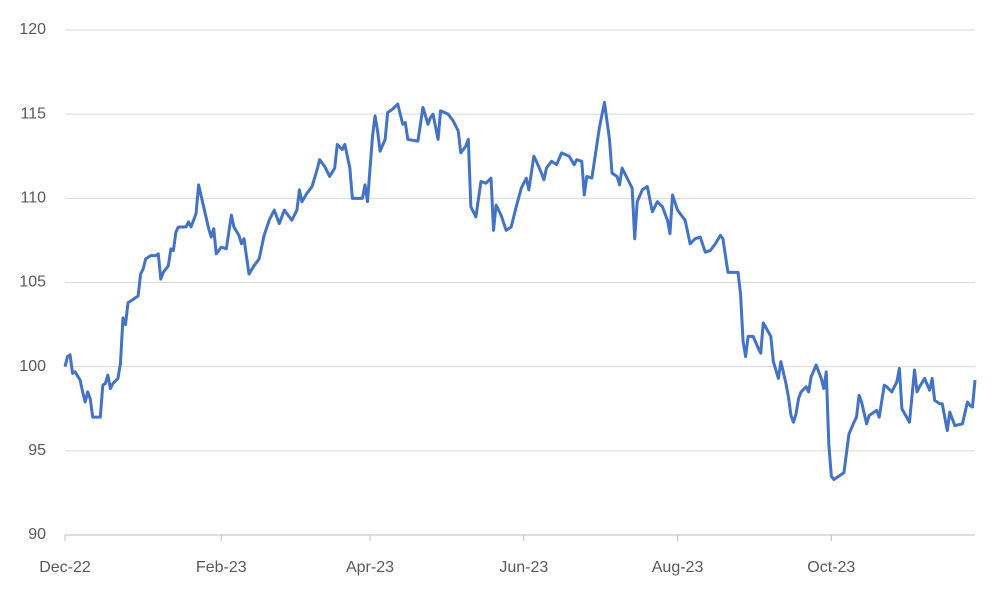  Describe the element at coordinates (33, 198) in the screenshot. I see `y-tick-label: 110` at that location.